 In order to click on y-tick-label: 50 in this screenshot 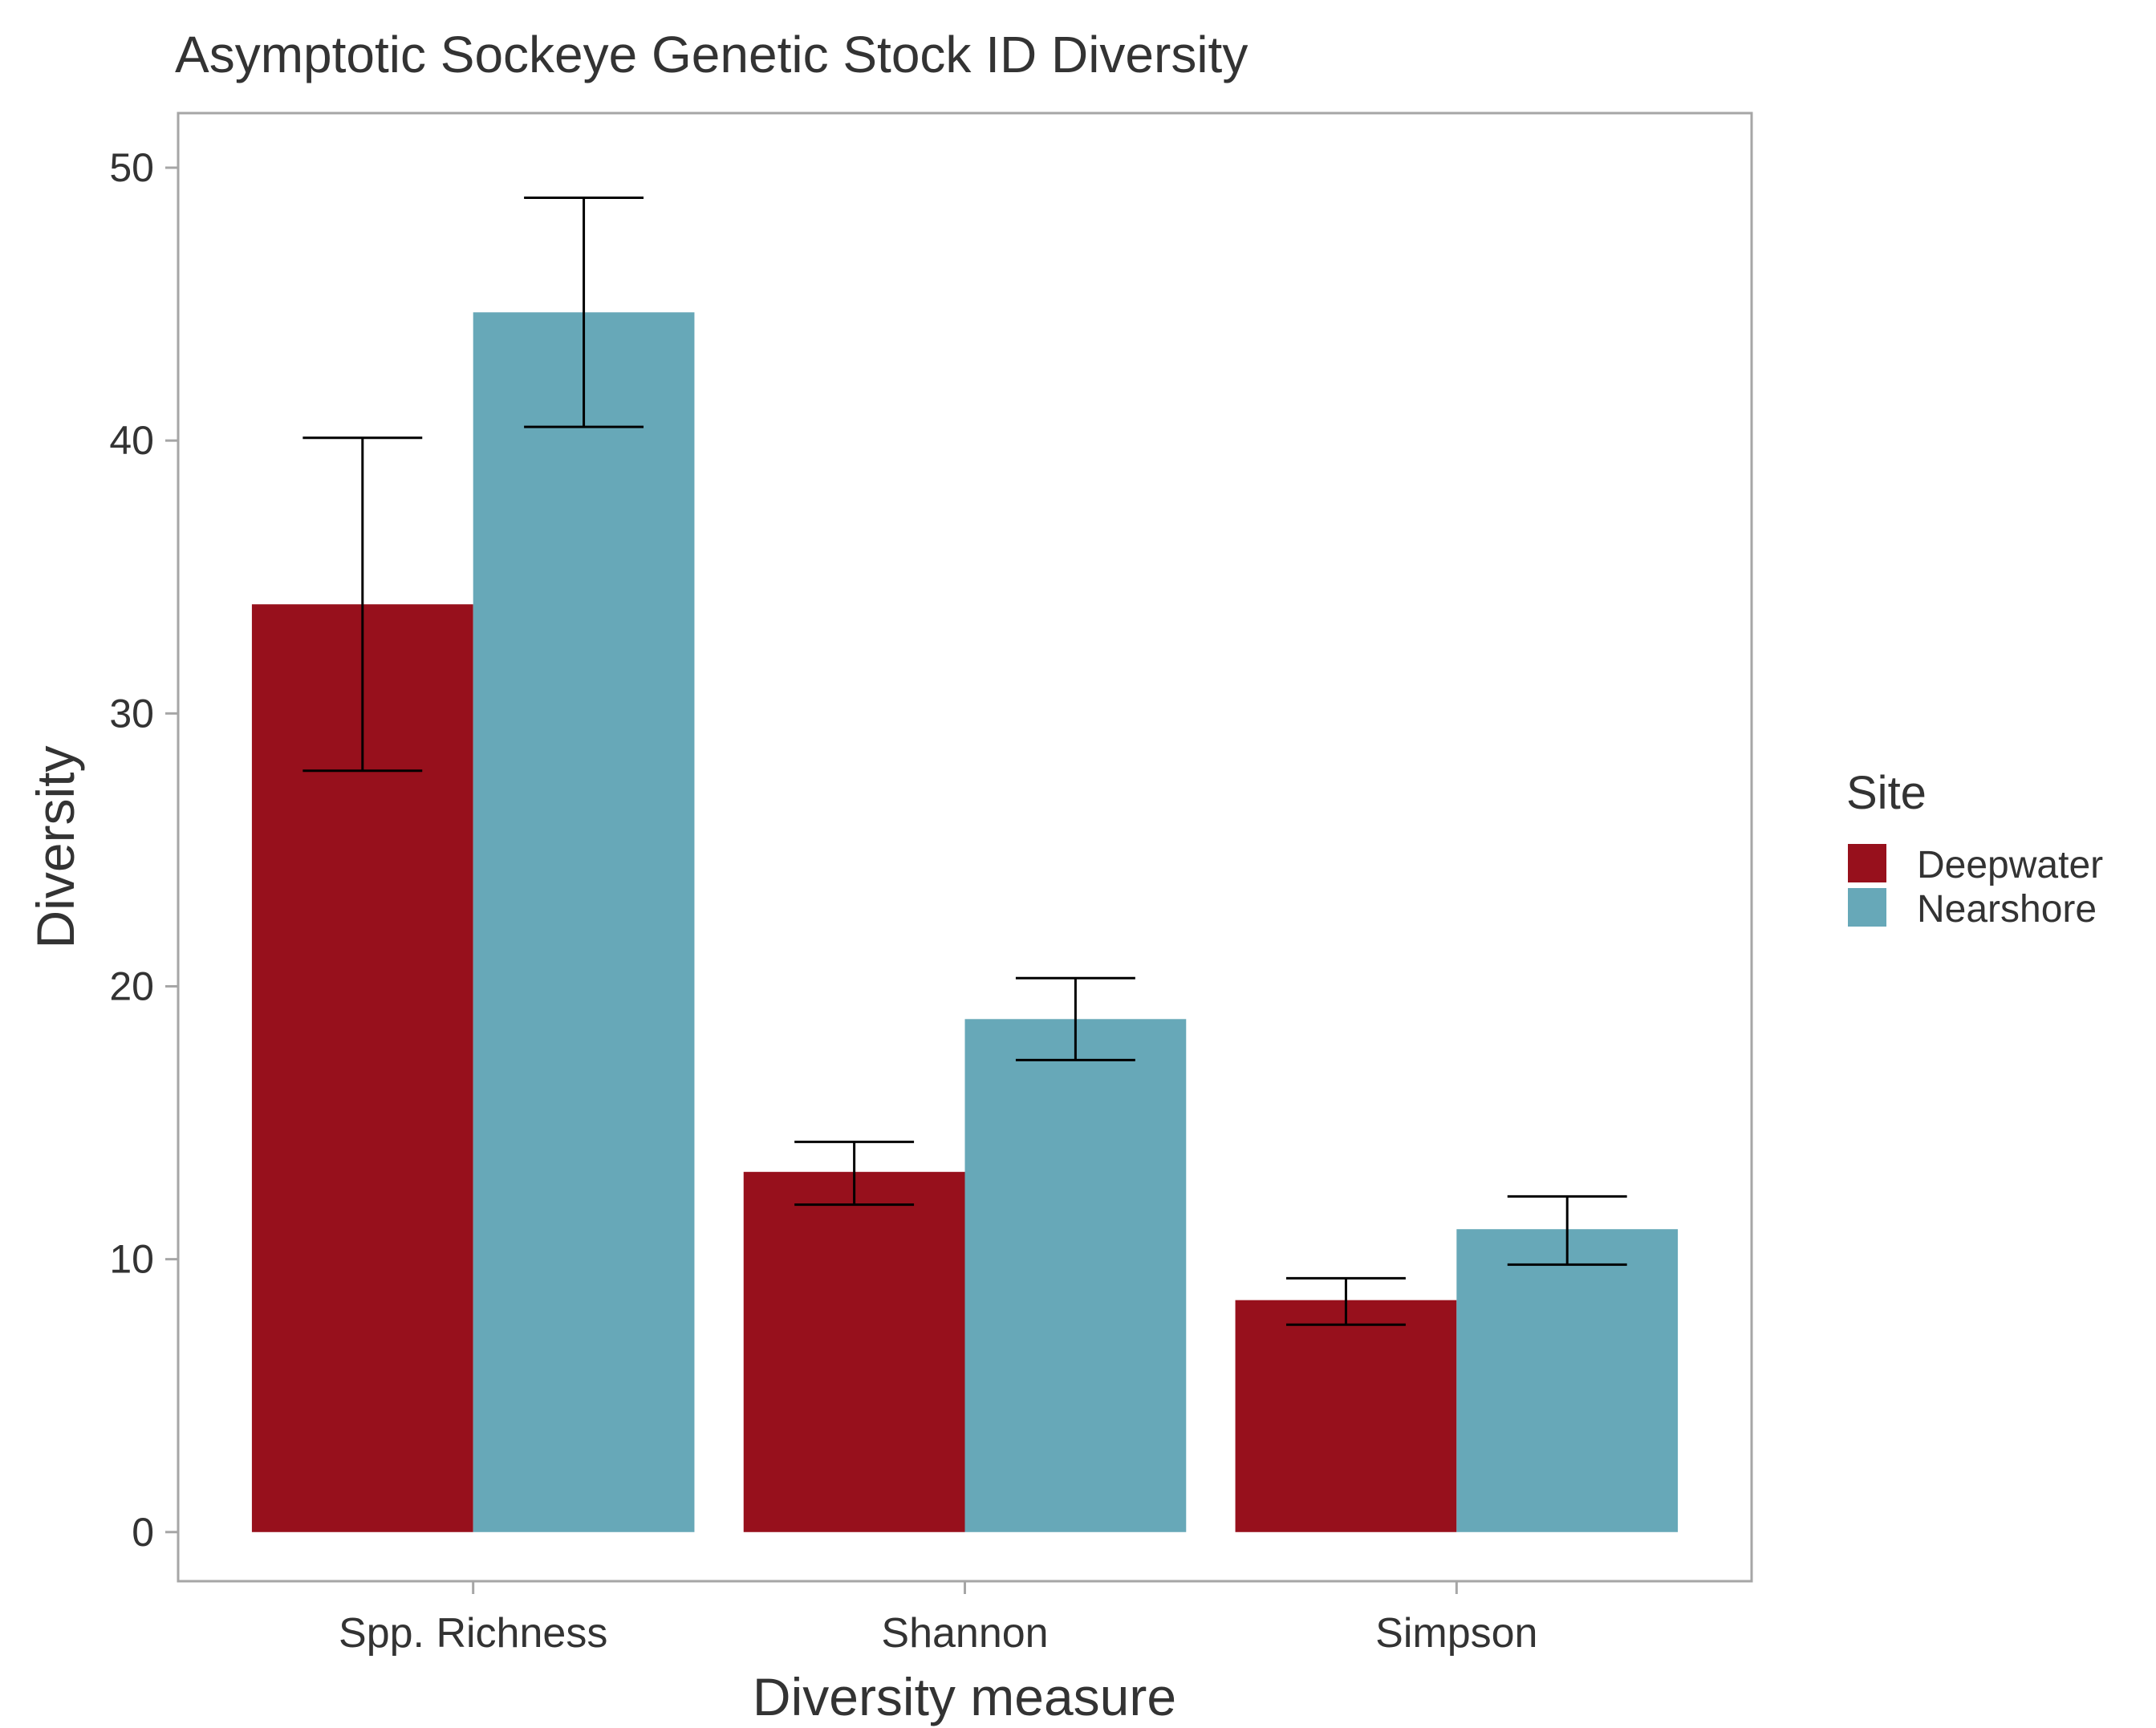, I will do `click(131, 167)`.